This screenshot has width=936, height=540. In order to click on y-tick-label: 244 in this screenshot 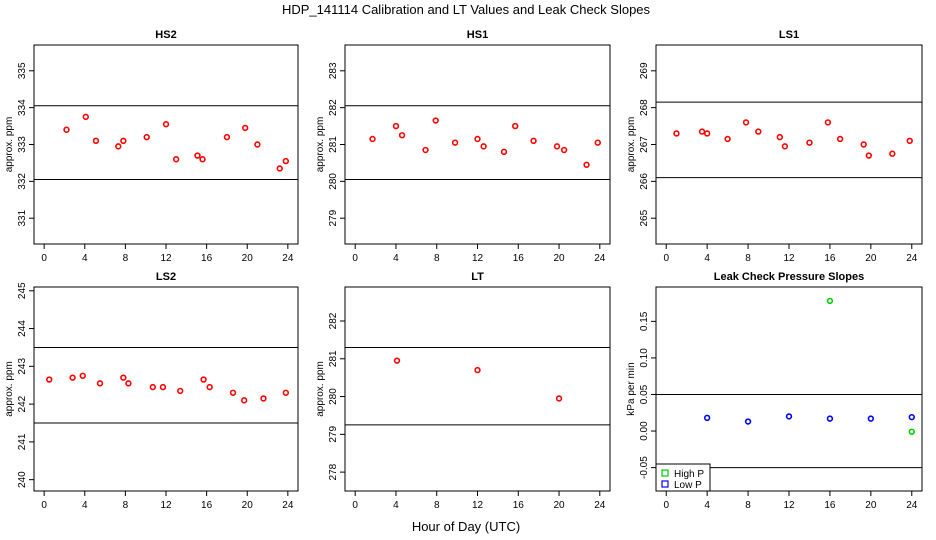, I will do `click(22, 328)`.